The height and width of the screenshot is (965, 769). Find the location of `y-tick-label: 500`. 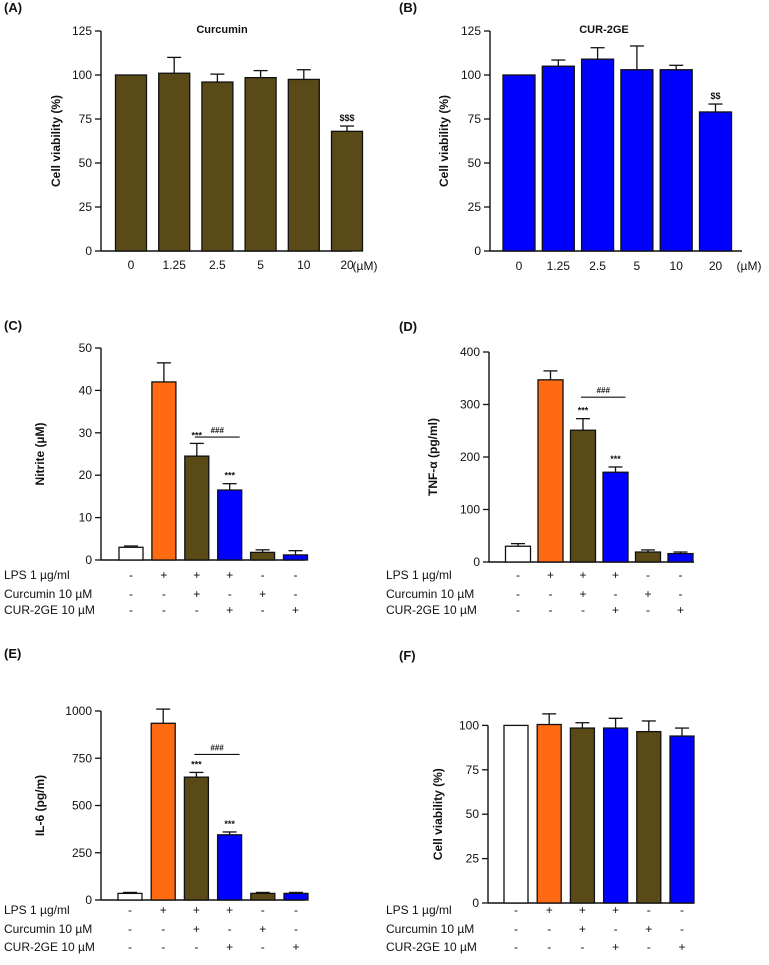

y-tick-label: 500 is located at coordinates (82, 806).